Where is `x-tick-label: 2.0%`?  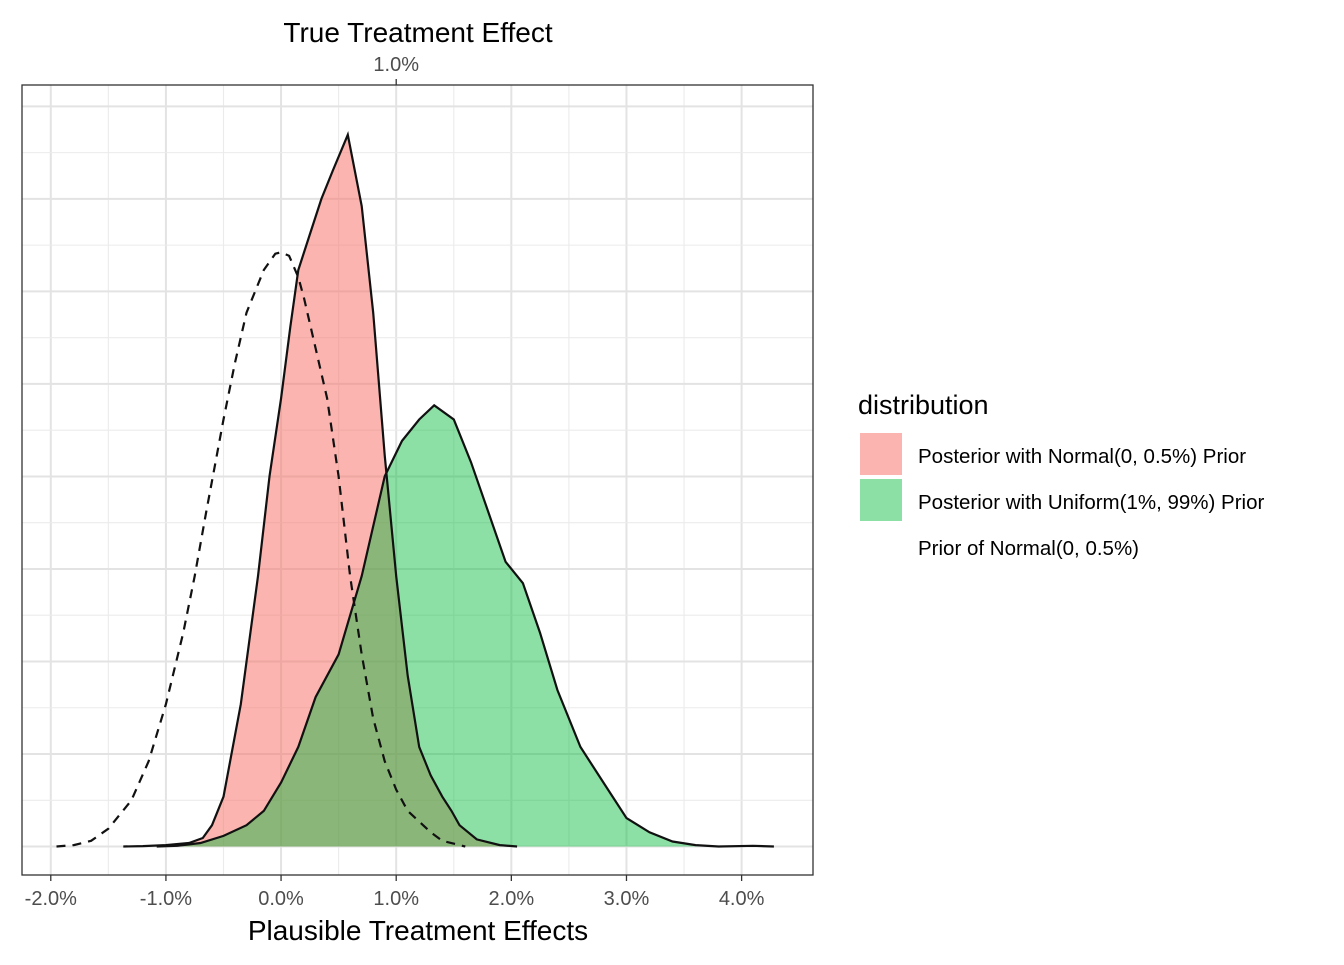 x-tick-label: 2.0% is located at coordinates (512, 899).